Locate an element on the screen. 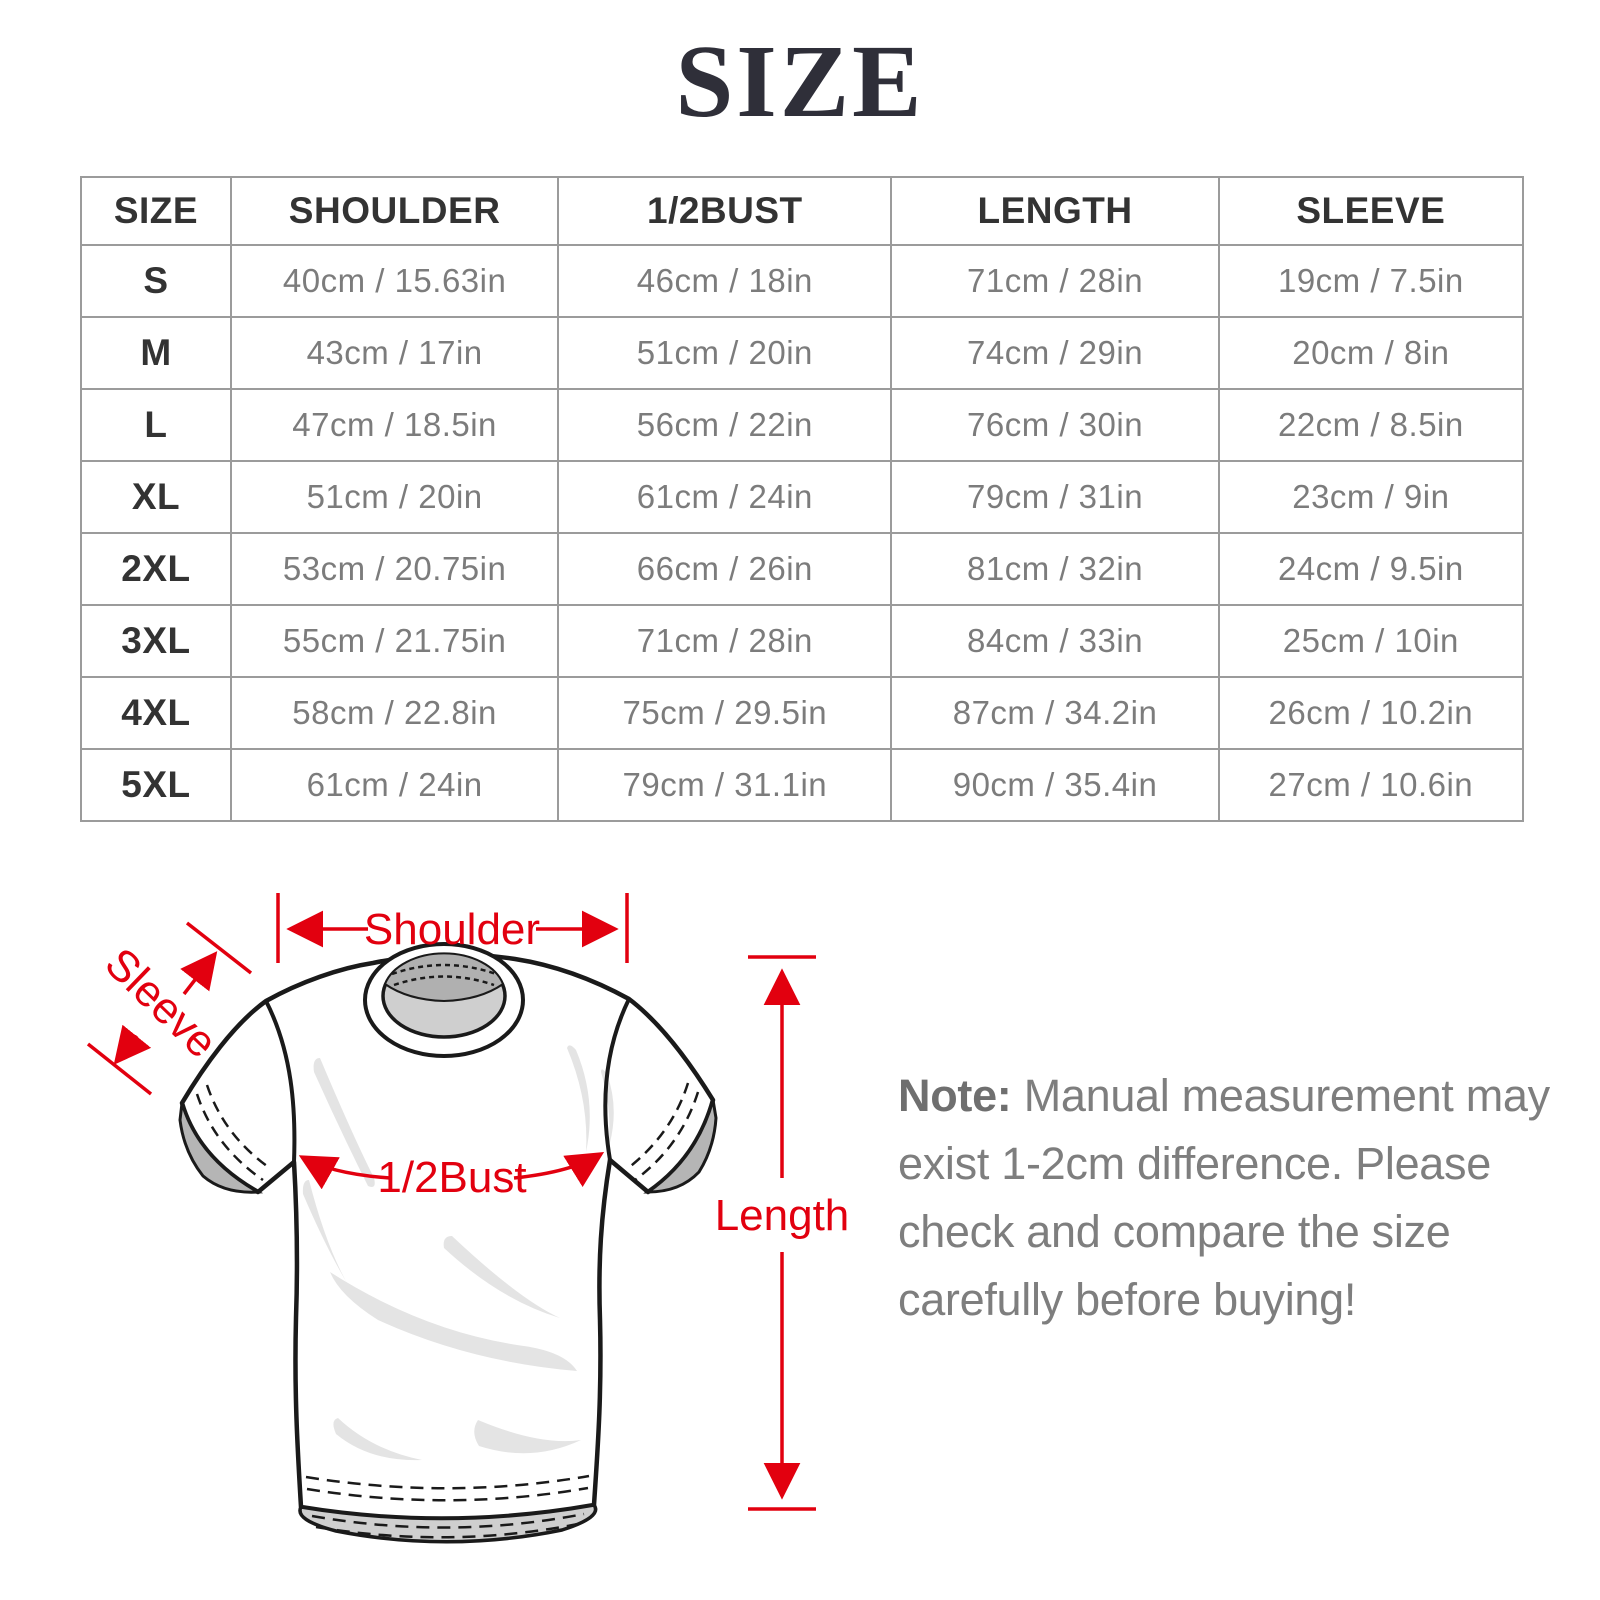 The image size is (1600, 1600). column-header-bust: 1/2BUST is located at coordinates (725, 211).